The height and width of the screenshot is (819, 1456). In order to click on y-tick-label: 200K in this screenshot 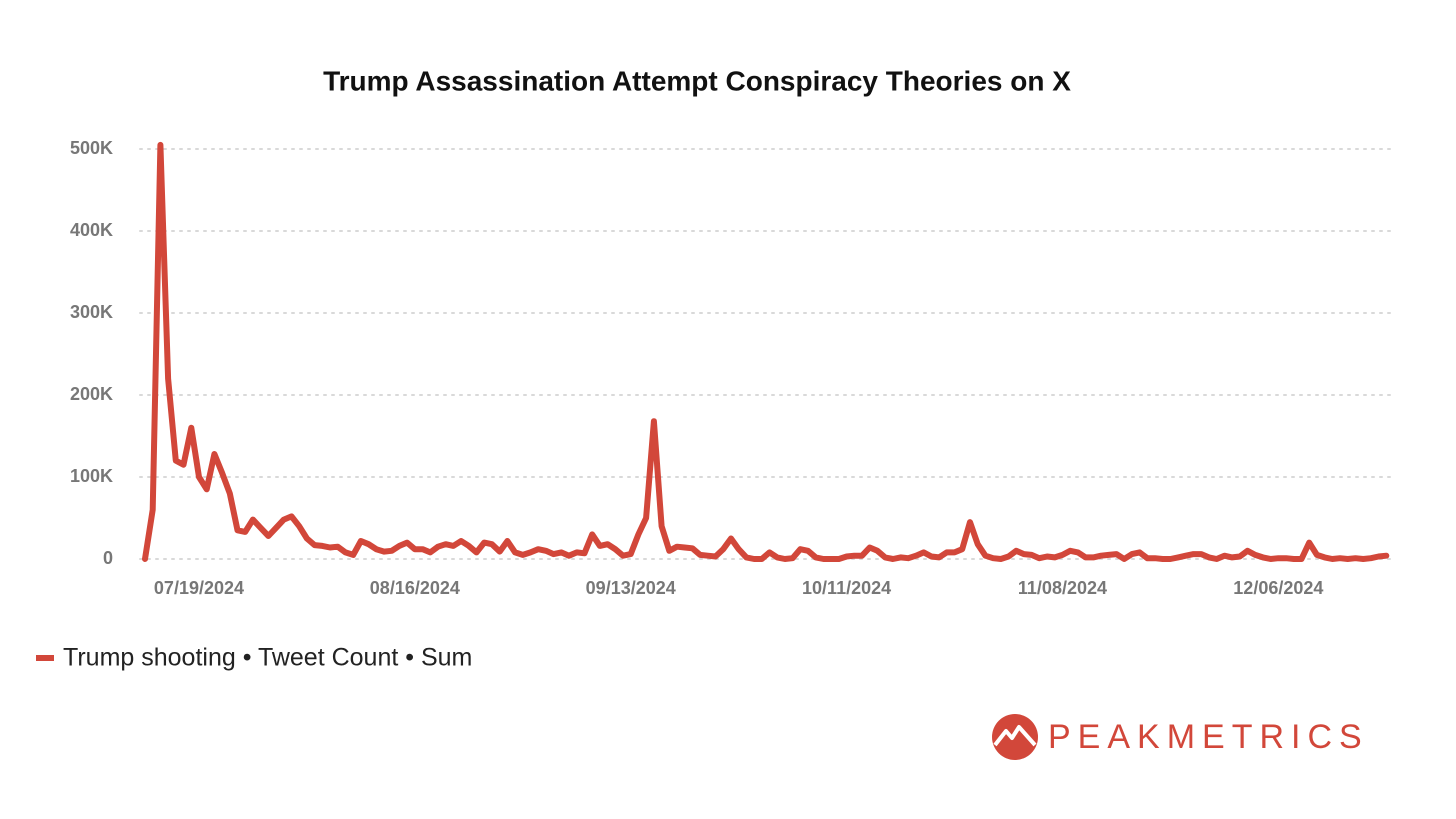, I will do `click(91, 394)`.